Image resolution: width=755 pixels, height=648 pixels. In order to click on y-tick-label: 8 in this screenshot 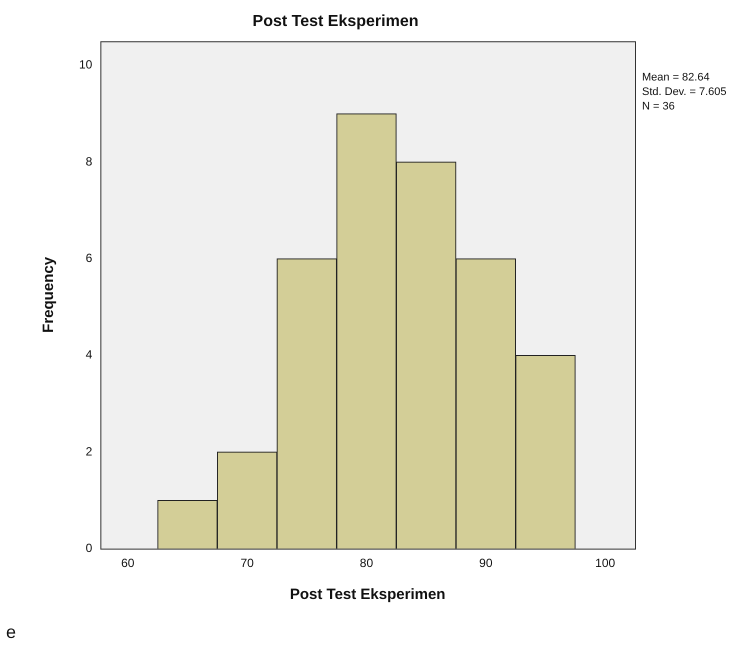, I will do `click(89, 161)`.